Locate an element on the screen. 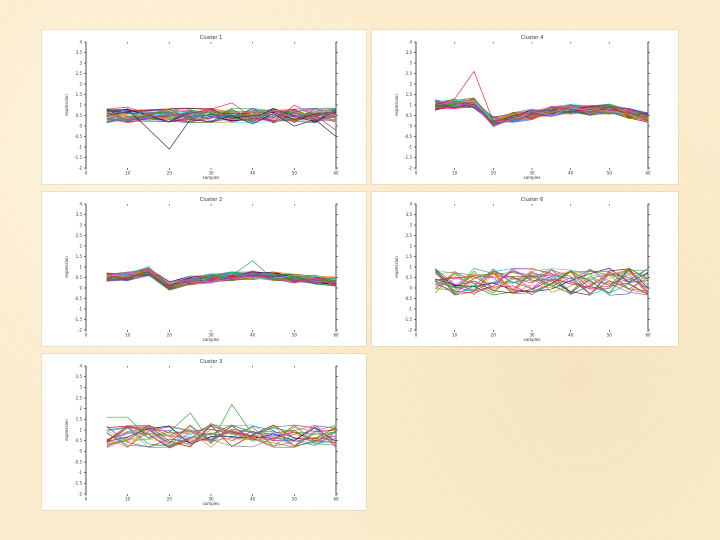 The image size is (720, 540). chart-title: Cluster 6 is located at coordinates (532, 200).